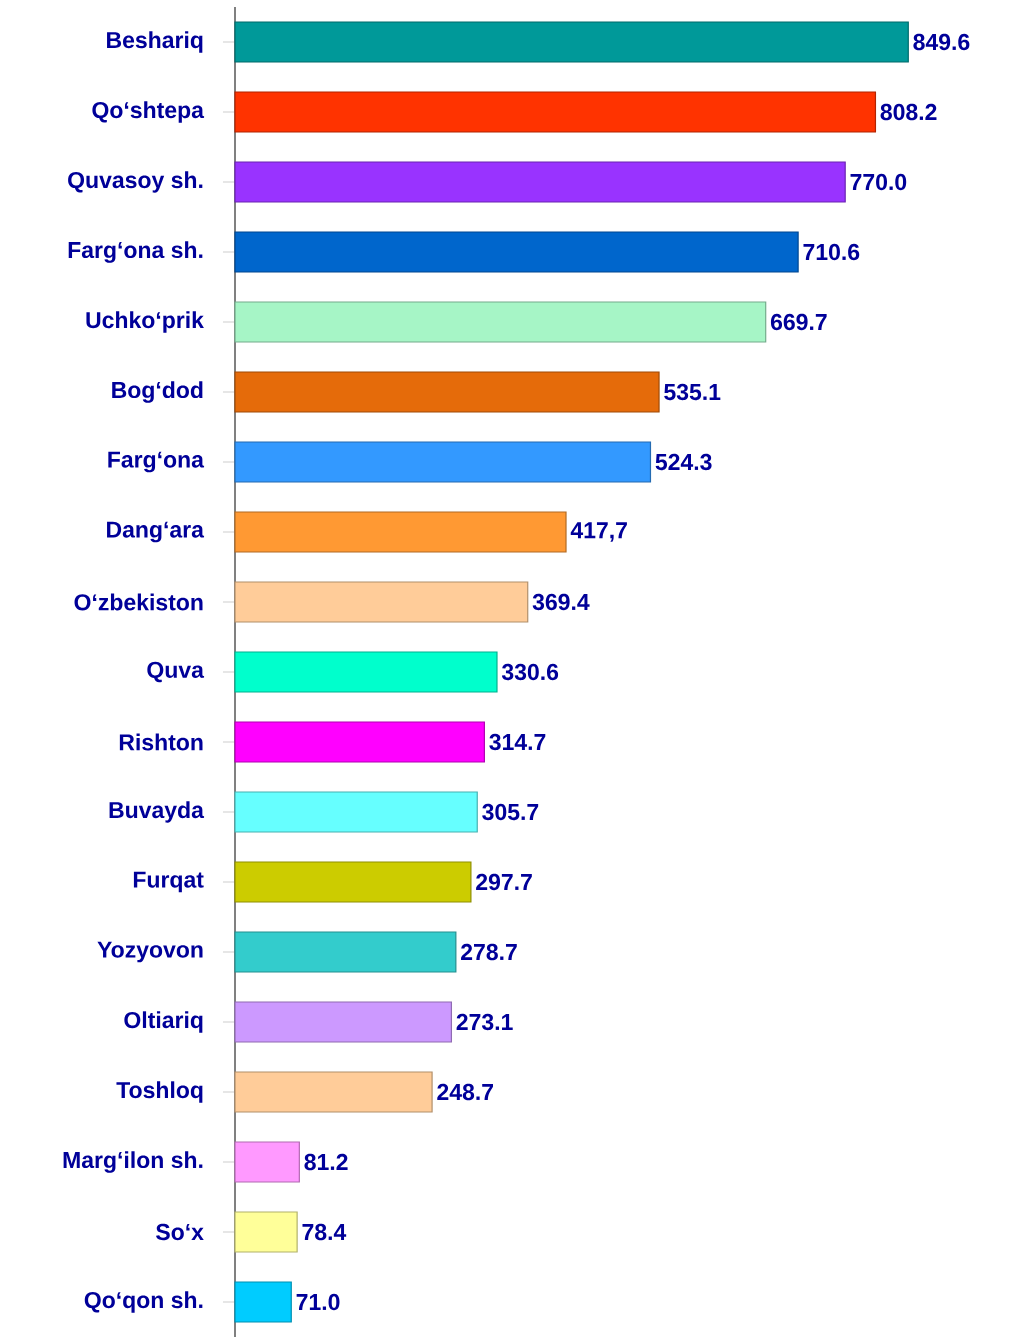 This screenshot has height=1343, width=1011. Describe the element at coordinates (143, 1302) in the screenshot. I see `y-tick-label: Qo‘qon sh.` at that location.